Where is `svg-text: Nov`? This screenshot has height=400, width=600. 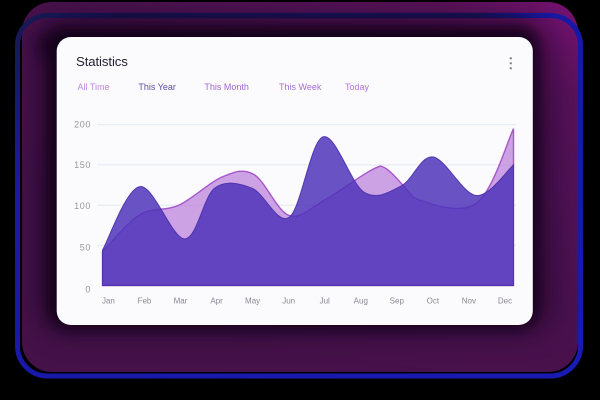 svg-text: Nov is located at coordinates (469, 301).